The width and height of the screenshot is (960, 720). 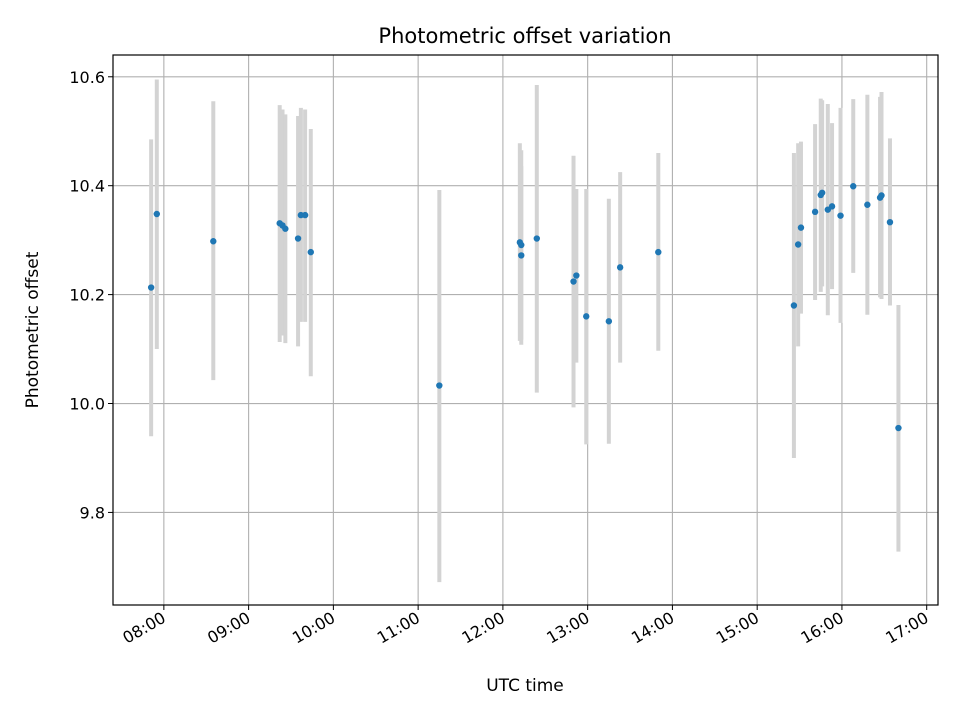 I want to click on y-axis-ticks: 9.8 10.0 10.2 10.4 10.6, so click(x=91, y=295).